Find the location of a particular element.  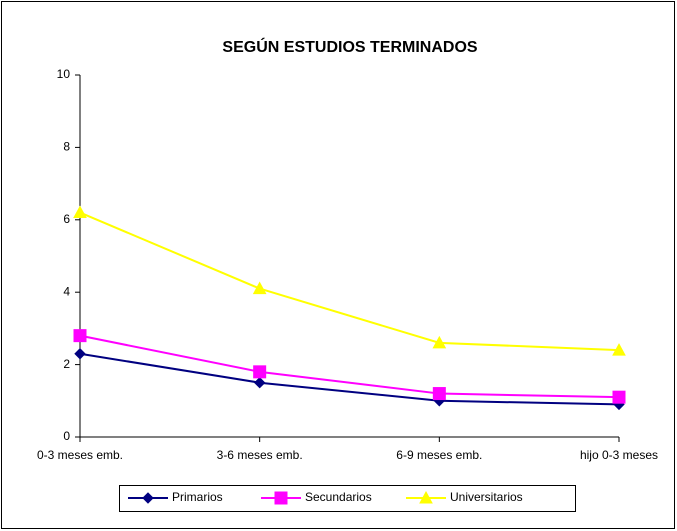

x-tick-label: 6-9 meses emb. is located at coordinates (439, 455).